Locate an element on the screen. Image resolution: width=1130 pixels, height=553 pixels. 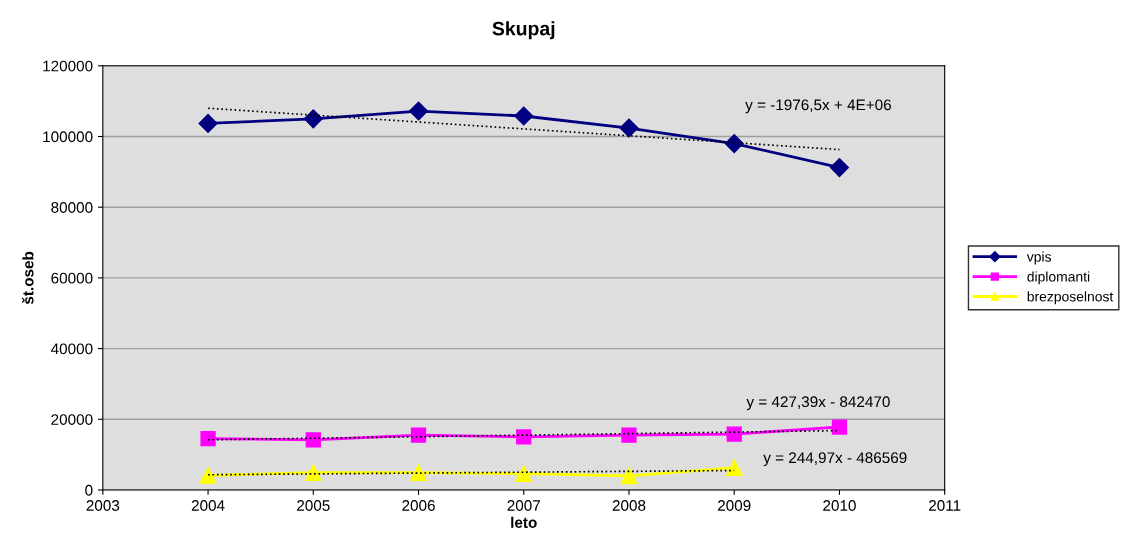
x-tick-label: 2004 is located at coordinates (208, 505).